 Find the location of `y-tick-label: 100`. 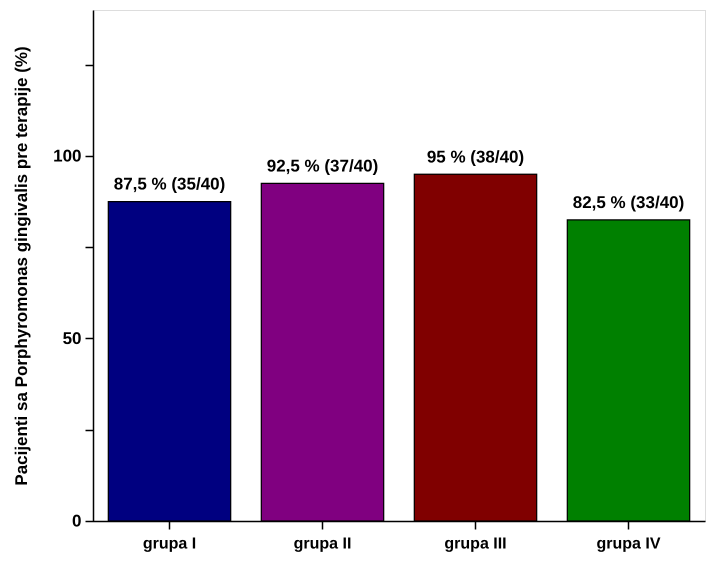

y-tick-label: 100 is located at coordinates (67, 156).